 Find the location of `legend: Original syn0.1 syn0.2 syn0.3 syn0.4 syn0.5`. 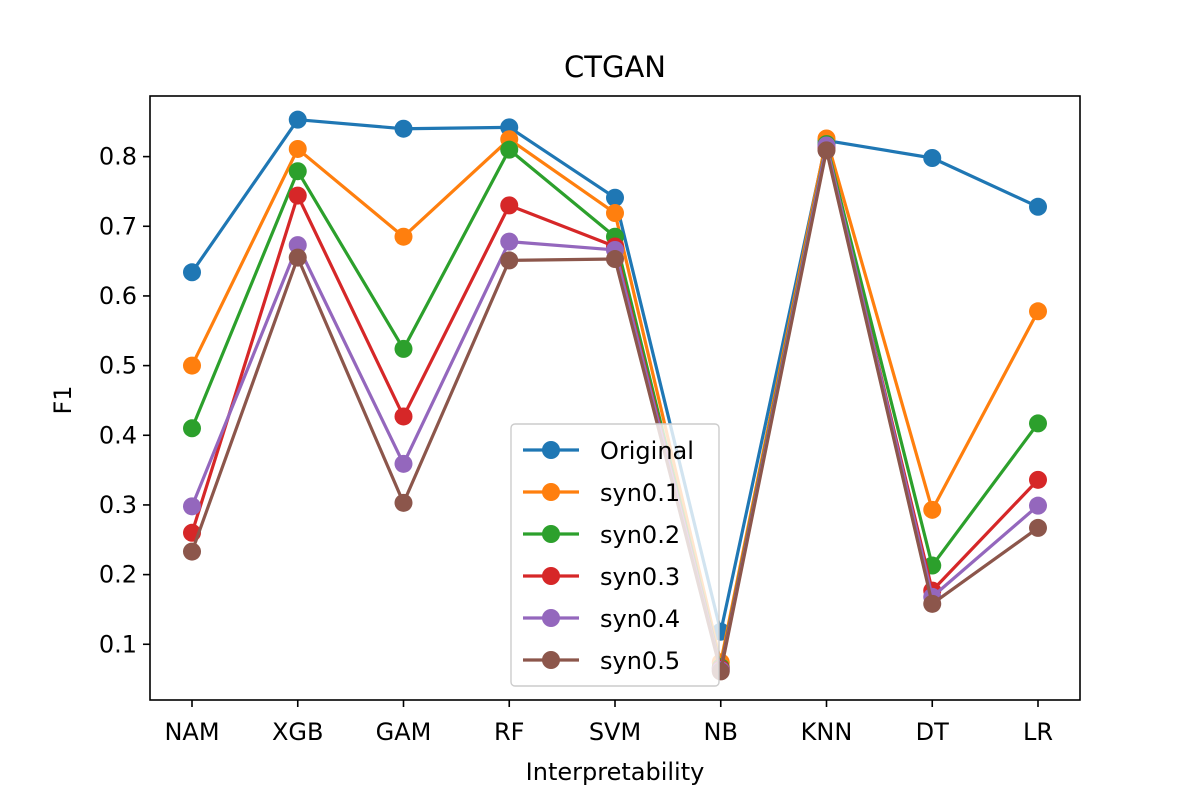

legend: Original syn0.1 syn0.2 syn0.3 syn0.4 syn0.5 is located at coordinates (615, 555).